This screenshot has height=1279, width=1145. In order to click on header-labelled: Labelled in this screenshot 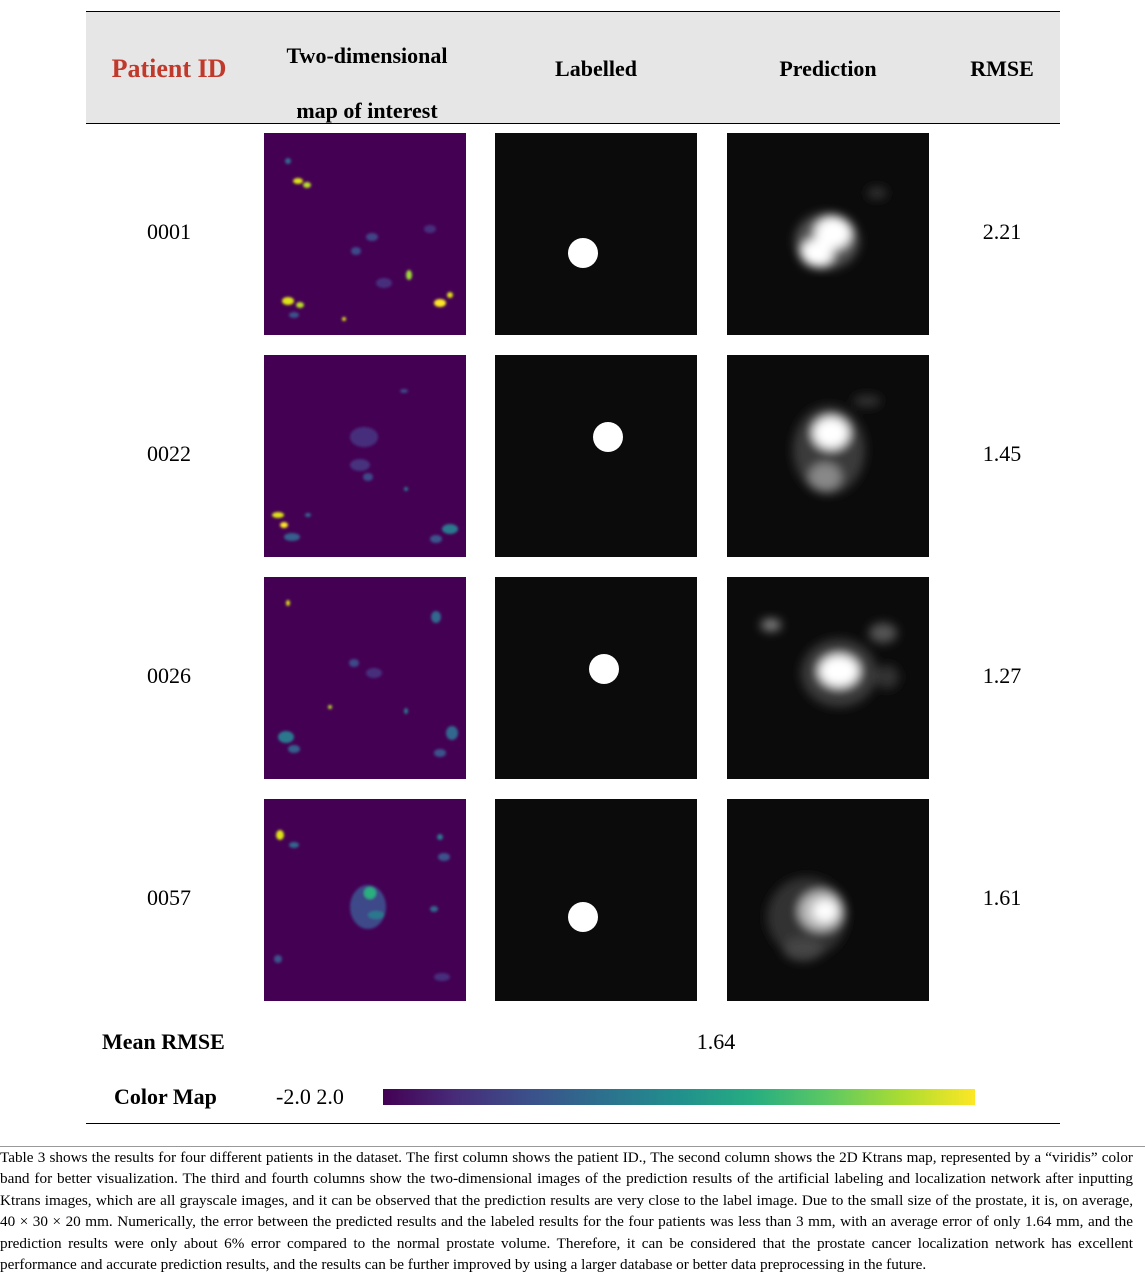, I will do `click(596, 68)`.